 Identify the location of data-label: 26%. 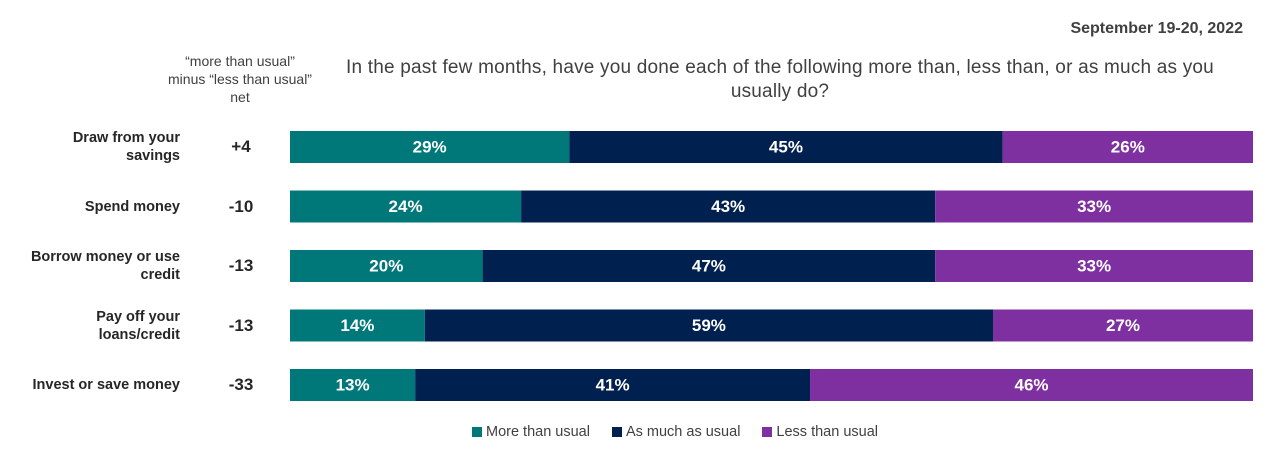
(1128, 146).